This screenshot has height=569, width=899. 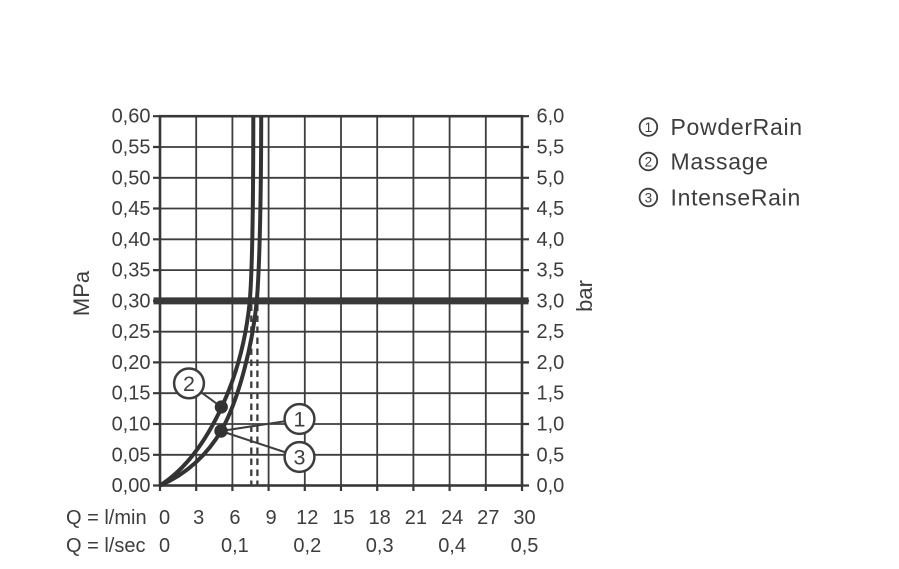 What do you see at coordinates (106, 518) in the screenshot?
I see `svg-text: Q = l/min` at bounding box center [106, 518].